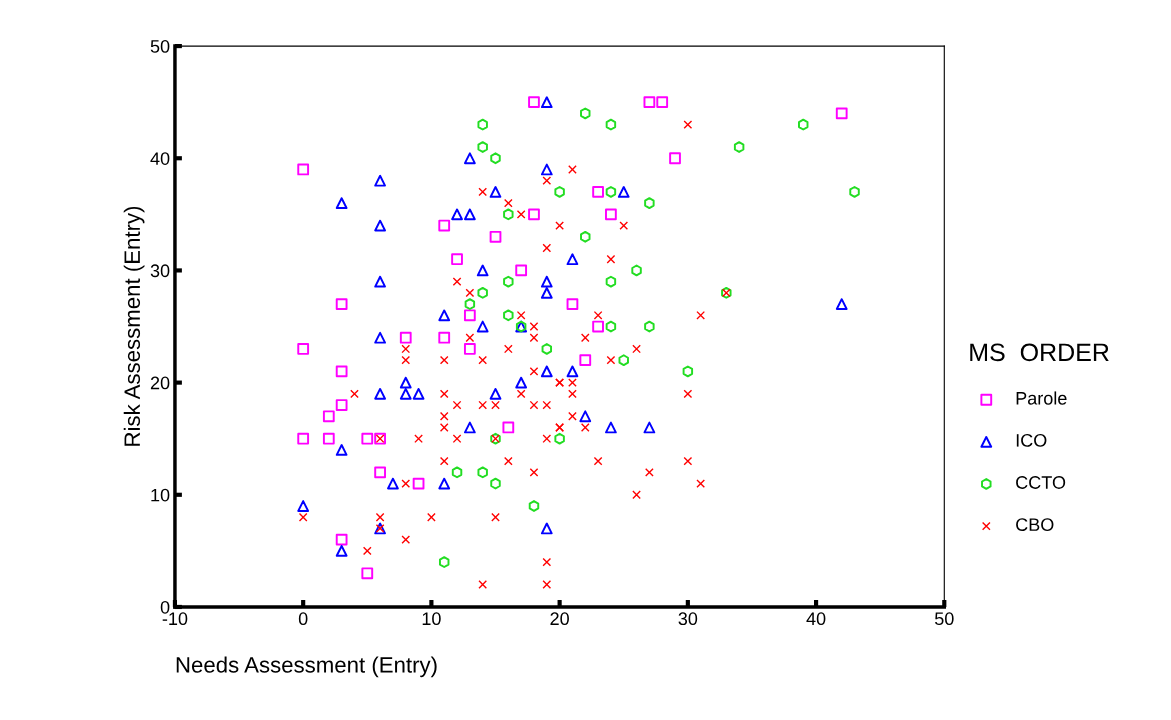 This screenshot has height=720, width=1171. Describe the element at coordinates (160, 46) in the screenshot. I see `y-tick-label: 50` at that location.